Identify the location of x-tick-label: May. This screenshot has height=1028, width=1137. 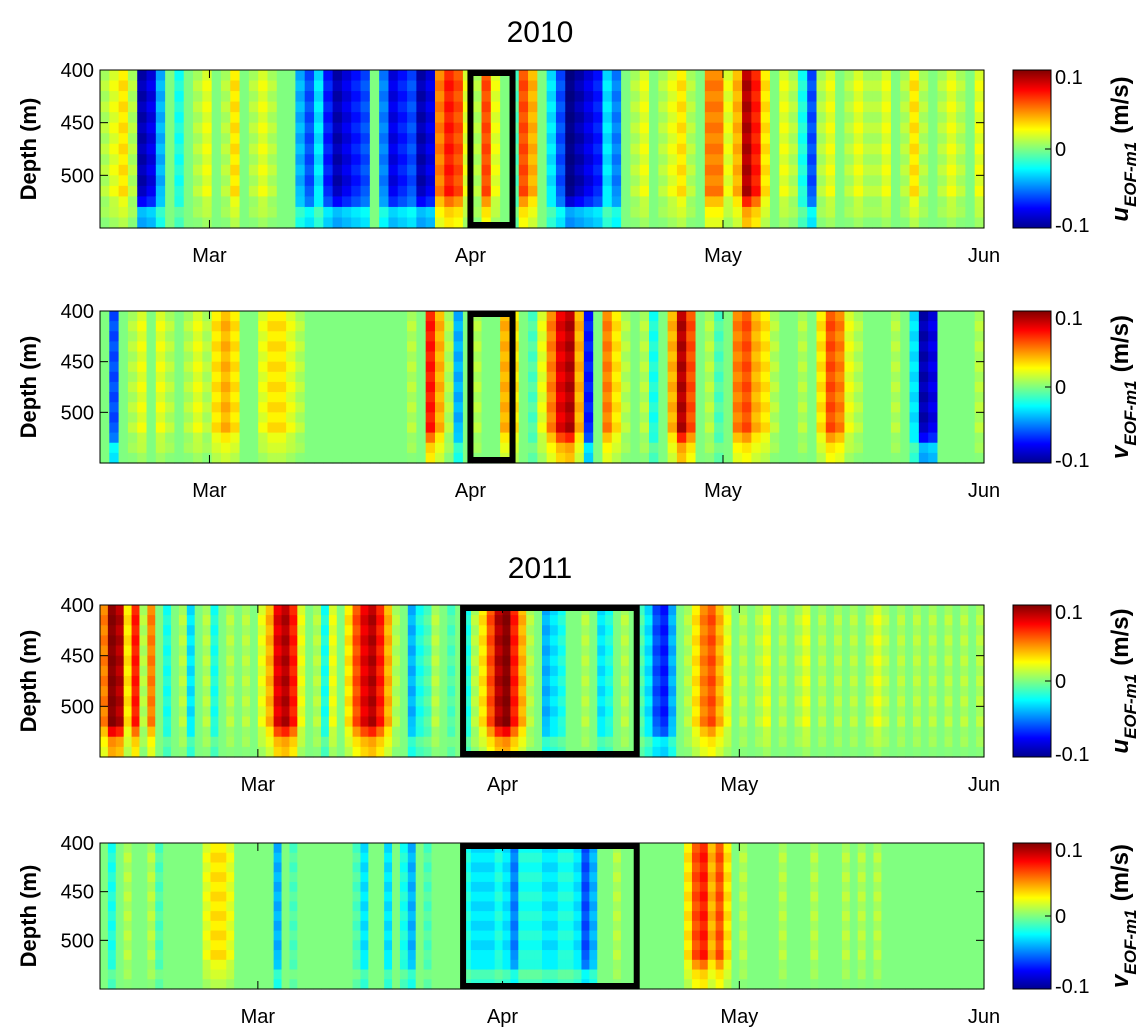
(723, 256).